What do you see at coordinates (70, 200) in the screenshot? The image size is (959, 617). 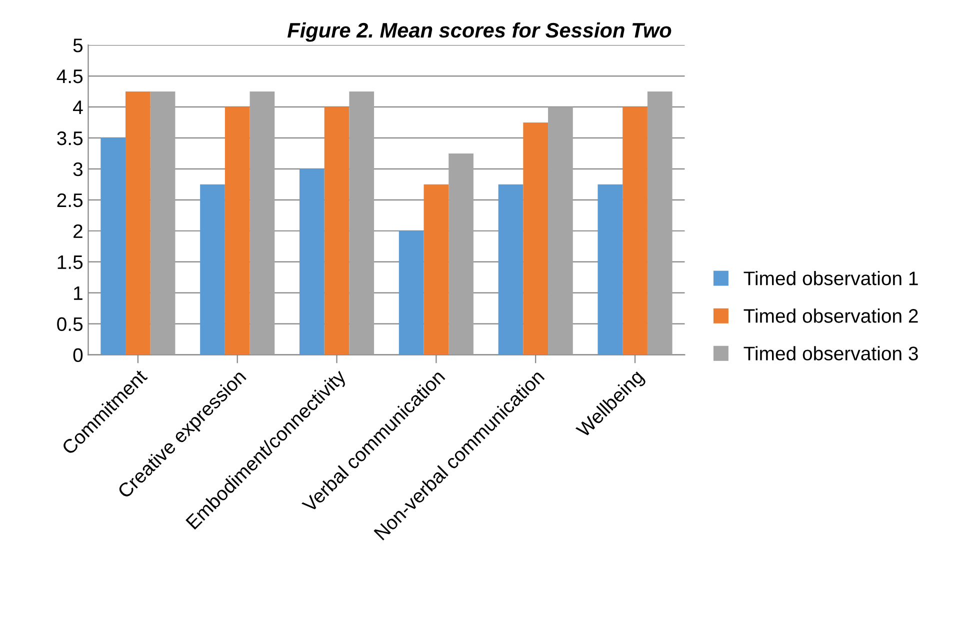 I see `y-tick-label: 2.5` at bounding box center [70, 200].